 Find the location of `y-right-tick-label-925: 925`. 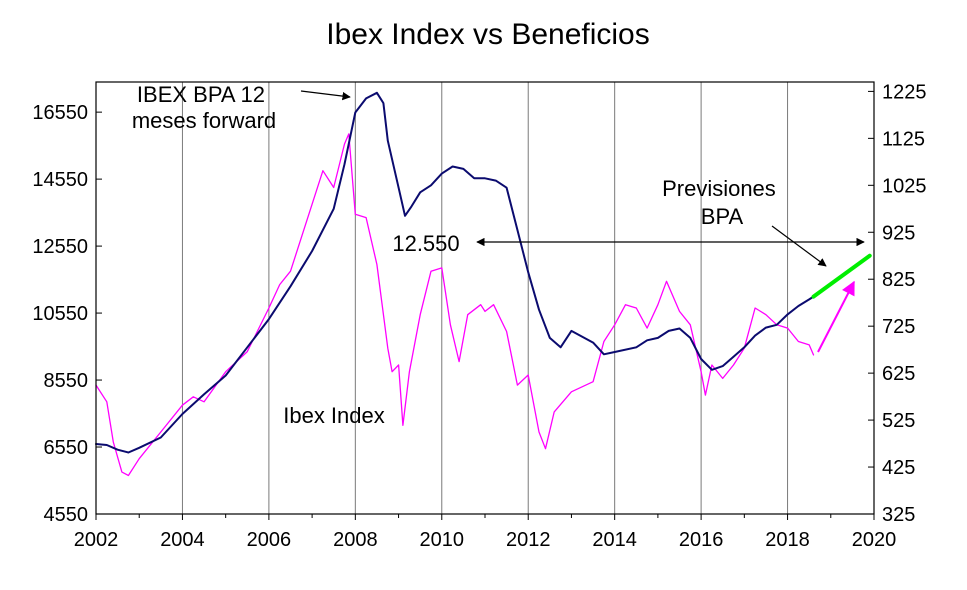

y-right-tick-label-925: 925 is located at coordinates (898, 233).